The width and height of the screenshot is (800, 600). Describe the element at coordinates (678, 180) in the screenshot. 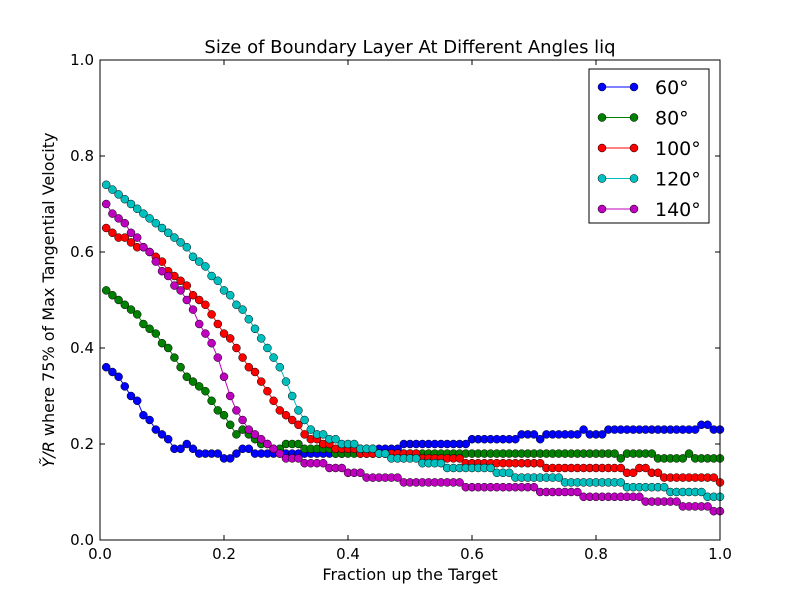

I see `legend-label: 120°` at that location.